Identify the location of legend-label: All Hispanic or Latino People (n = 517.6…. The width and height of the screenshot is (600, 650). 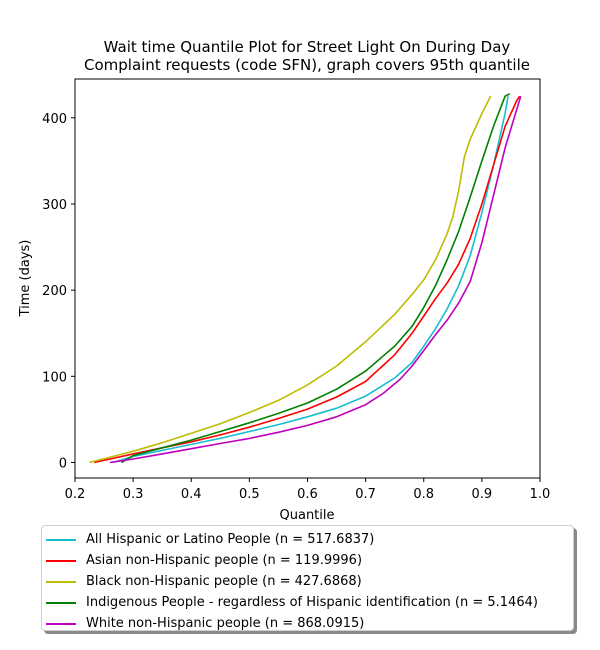
(230, 539).